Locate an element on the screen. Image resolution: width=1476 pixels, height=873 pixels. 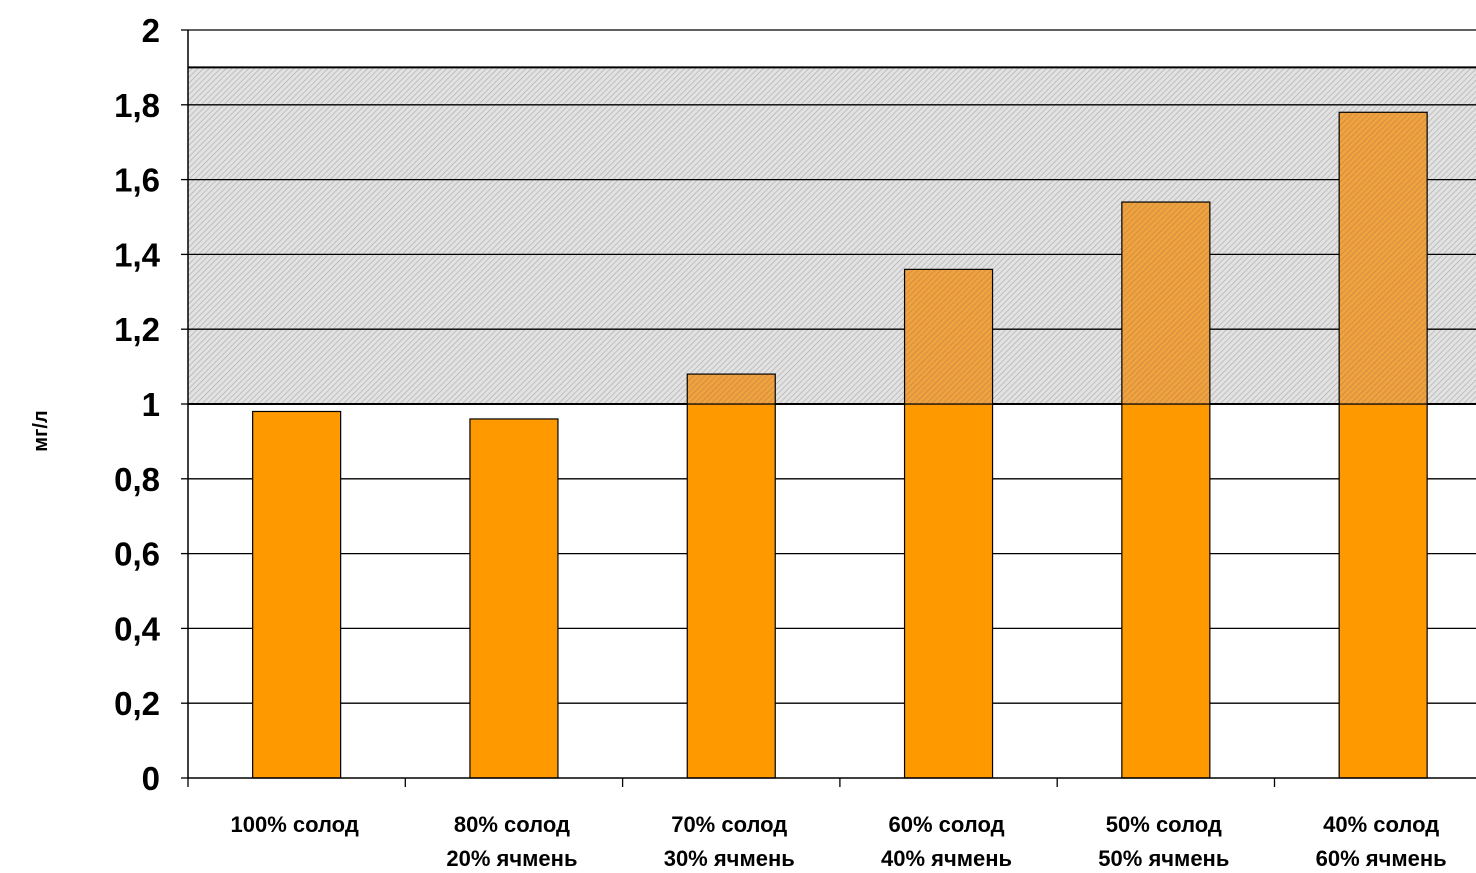
x-tick-label-line: 70% солод is located at coordinates (729, 824).